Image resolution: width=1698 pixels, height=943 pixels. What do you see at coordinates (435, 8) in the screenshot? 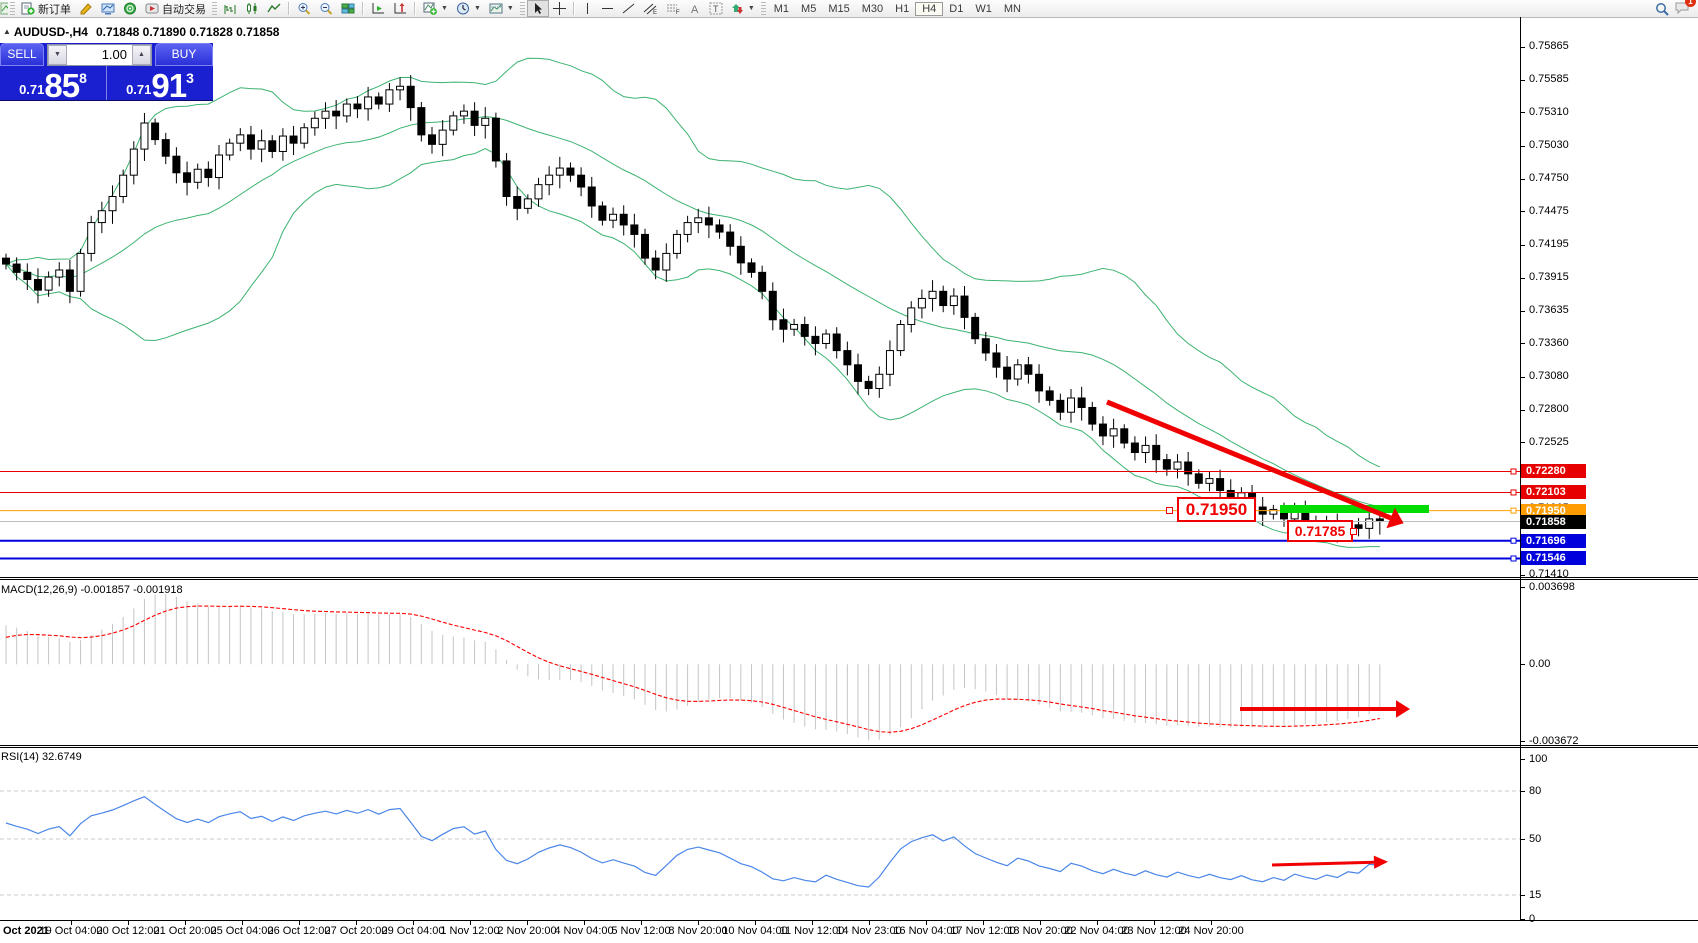
I see `indicators-button: ▼` at bounding box center [435, 8].